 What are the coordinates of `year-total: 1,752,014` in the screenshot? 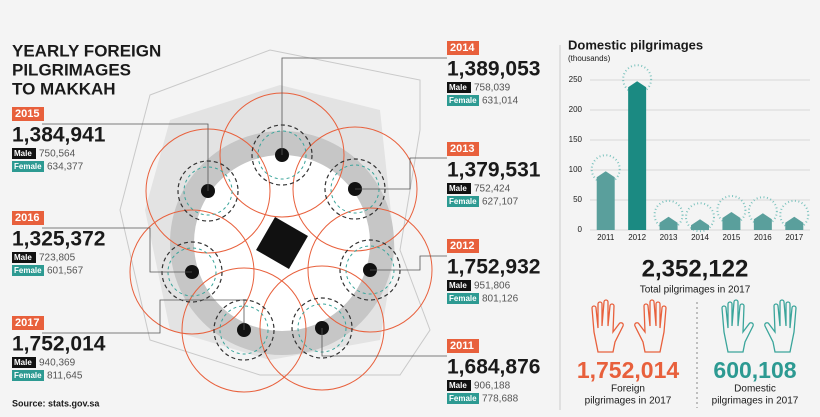 It's located at (59, 344).